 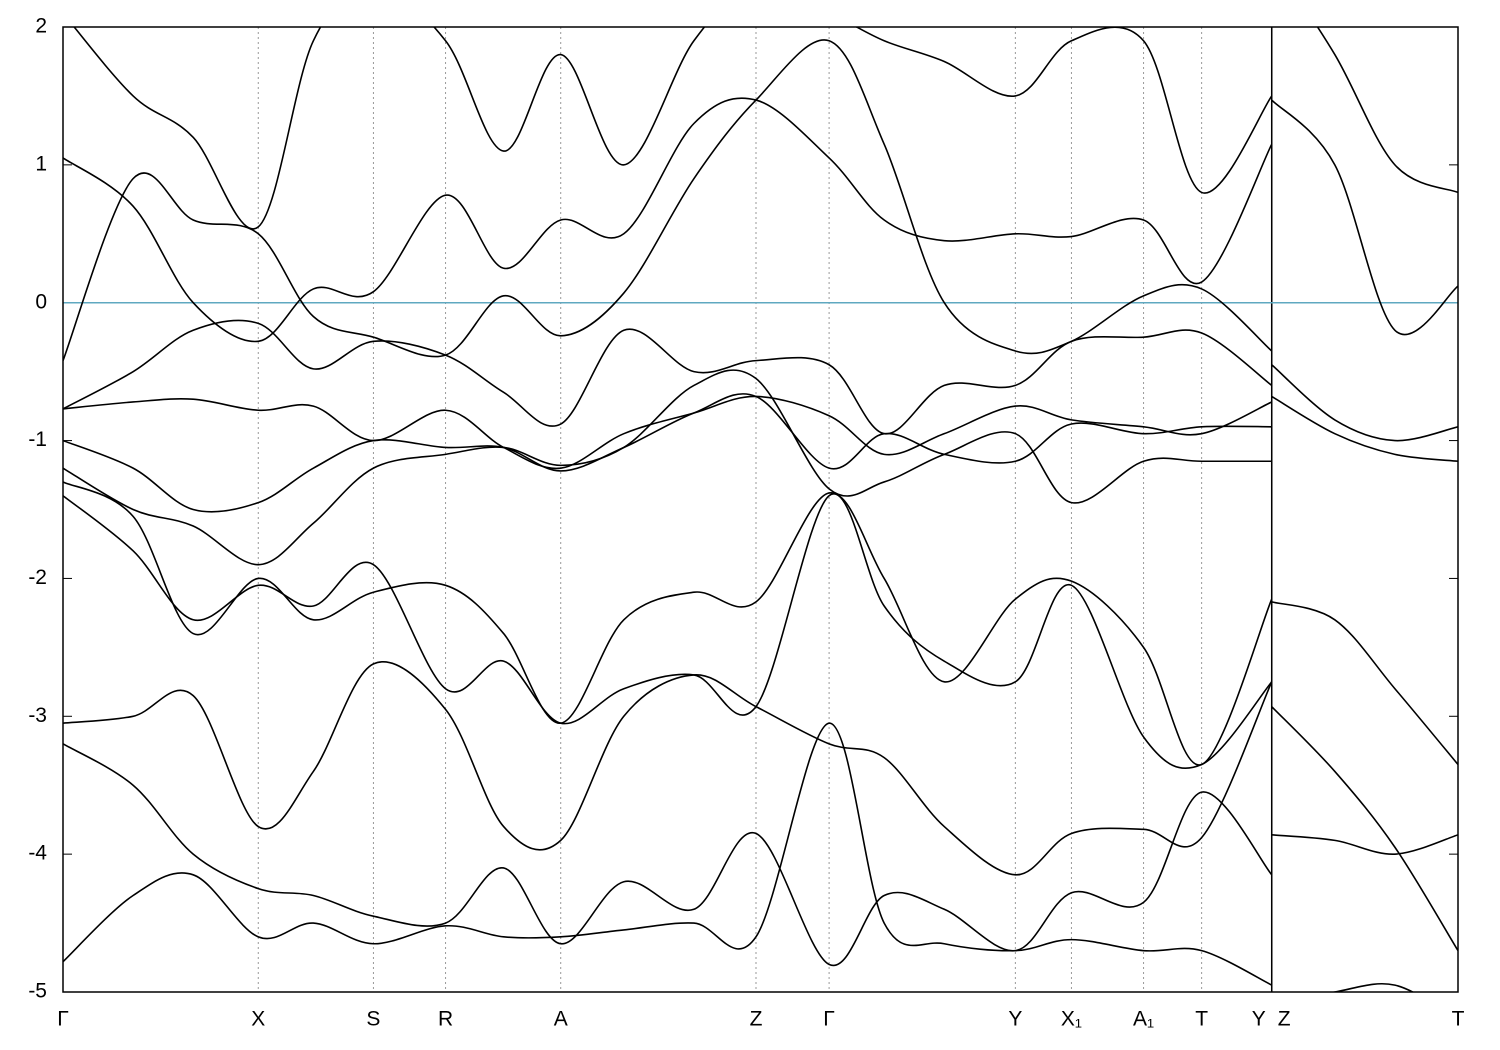 What do you see at coordinates (760, 391) in the screenshot?
I see `band-line` at bounding box center [760, 391].